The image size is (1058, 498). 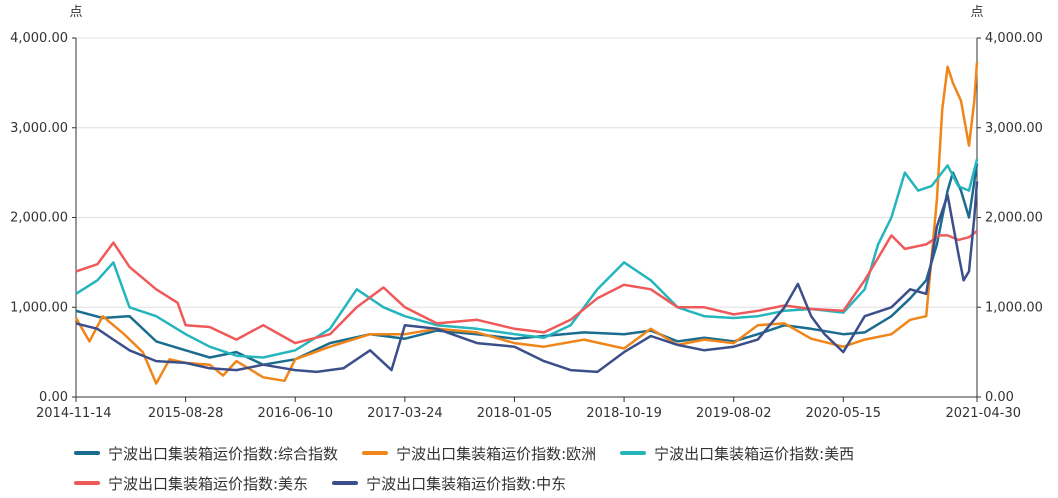 I want to click on left-y-tick-label: 4,000.00, so click(x=39, y=38).